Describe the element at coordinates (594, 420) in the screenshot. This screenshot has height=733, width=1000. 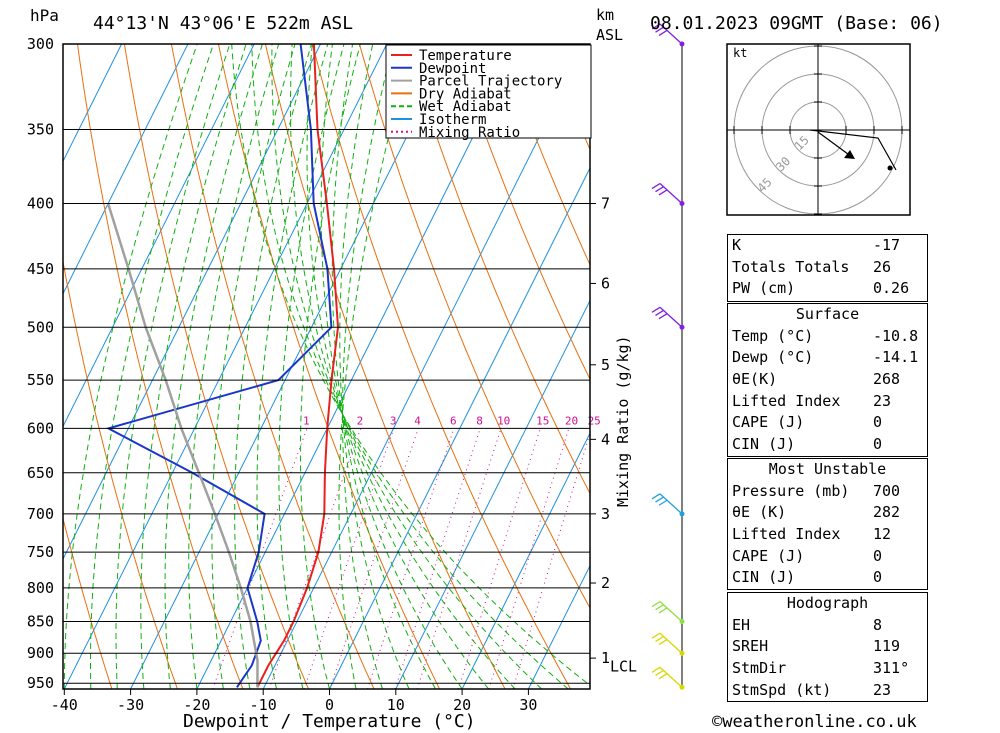
I see `mixing-ratio-label: 25` at that location.